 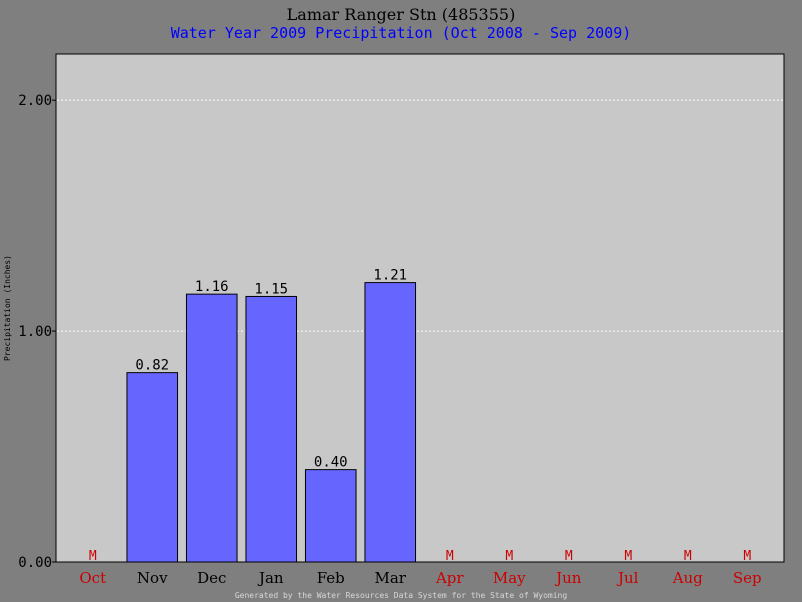 What do you see at coordinates (687, 578) in the screenshot?
I see `x-tick-label-aug: Aug` at bounding box center [687, 578].